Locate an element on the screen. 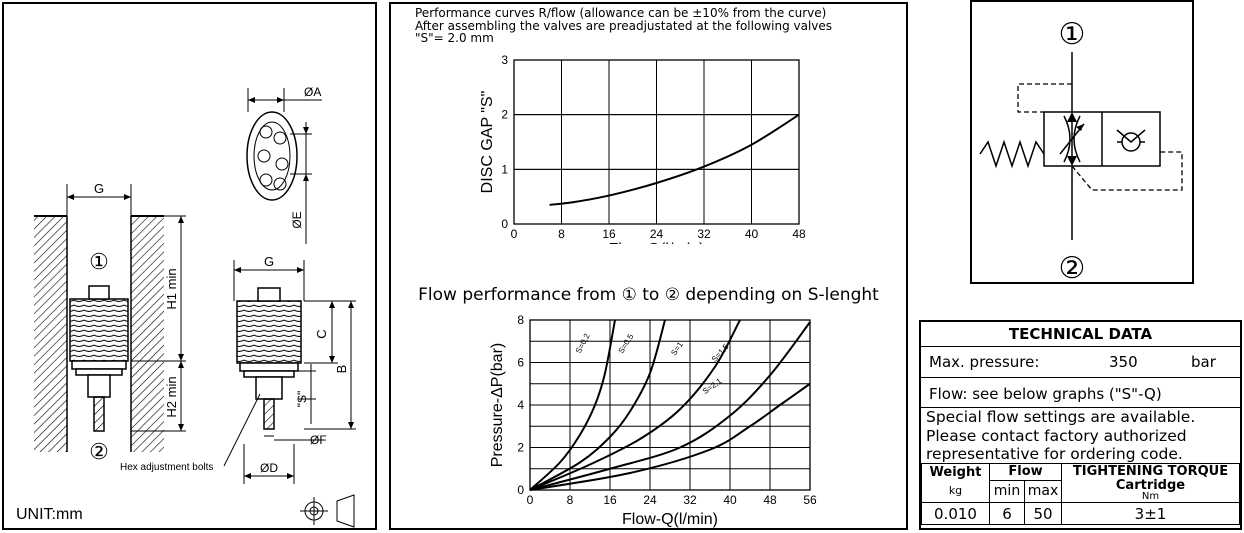  cartridge-body-installed is located at coordinates (99, 330).